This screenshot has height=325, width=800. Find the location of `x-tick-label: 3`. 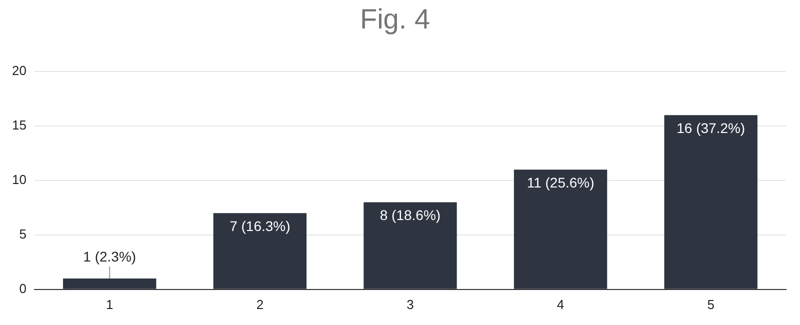

x-tick-label: 3 is located at coordinates (410, 304).